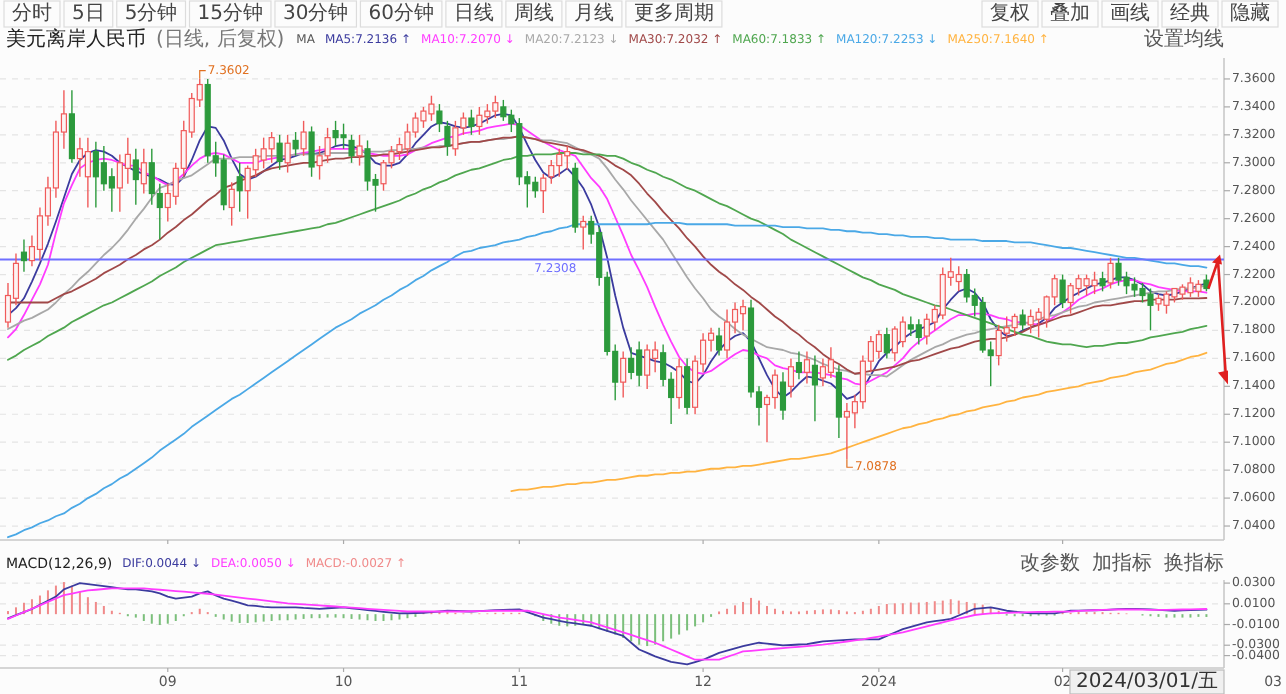 Image resolution: width=1286 pixels, height=694 pixels. What do you see at coordinates (1070, 13) in the screenshot?
I see `text: 叠加` at bounding box center [1070, 13].